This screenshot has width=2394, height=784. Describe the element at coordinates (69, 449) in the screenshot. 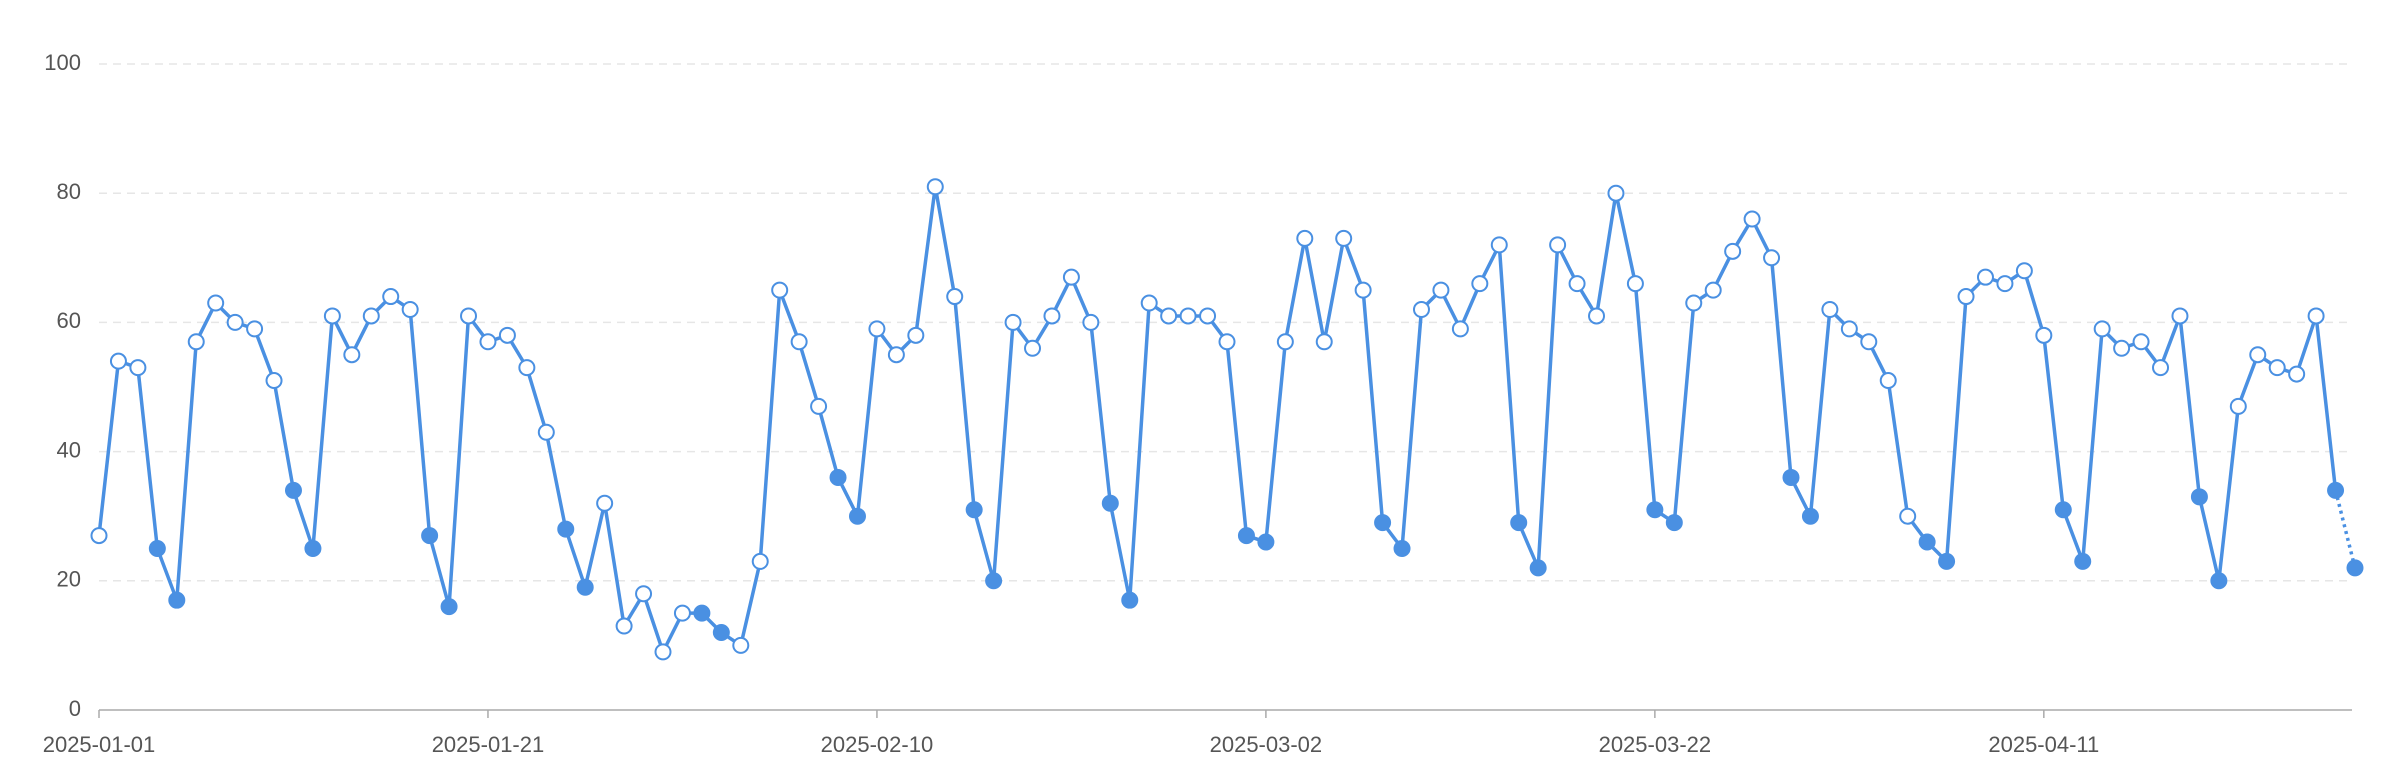

I see `y-tick-label: 40` at that location.